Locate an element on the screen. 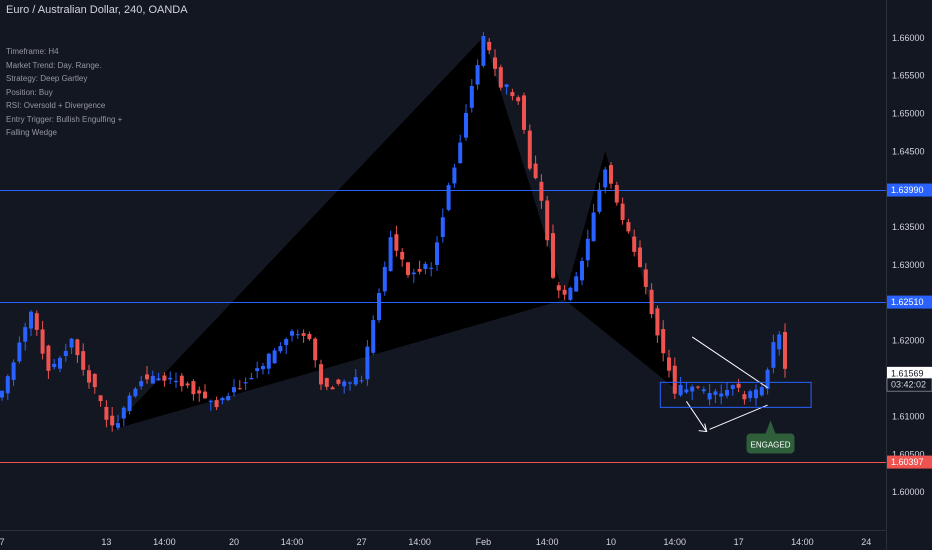  price-label: 1.63990 is located at coordinates (907, 190).